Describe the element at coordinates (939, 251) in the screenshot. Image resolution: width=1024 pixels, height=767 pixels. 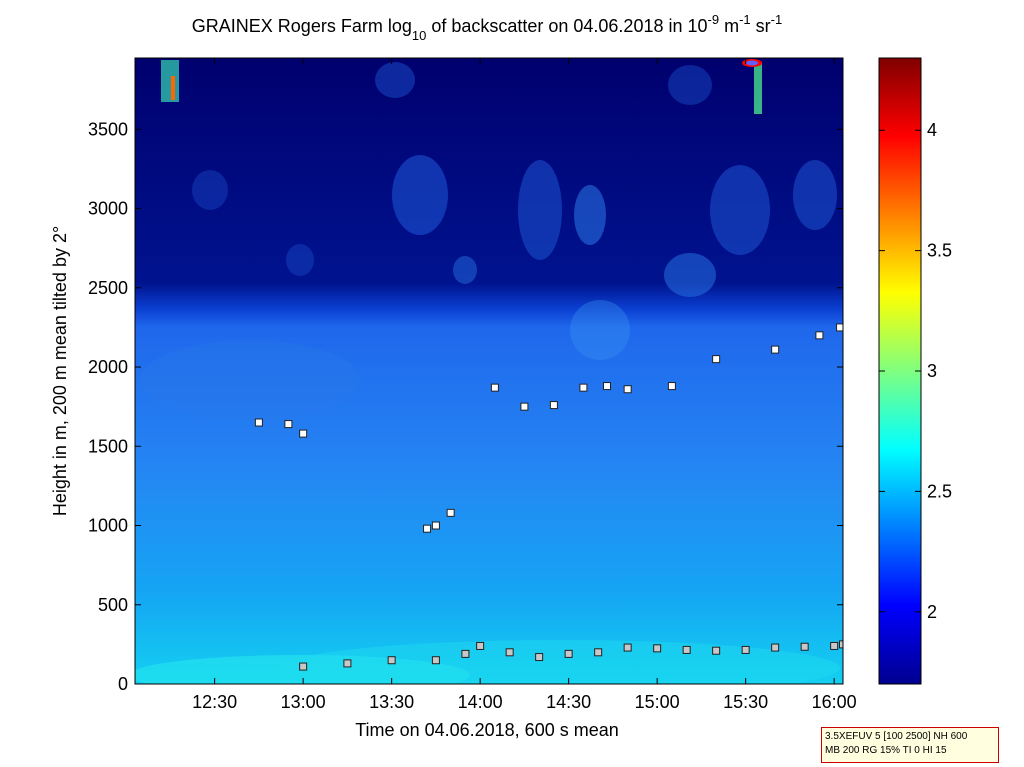
I see `colorbar-tick-label: 3.5` at that location.